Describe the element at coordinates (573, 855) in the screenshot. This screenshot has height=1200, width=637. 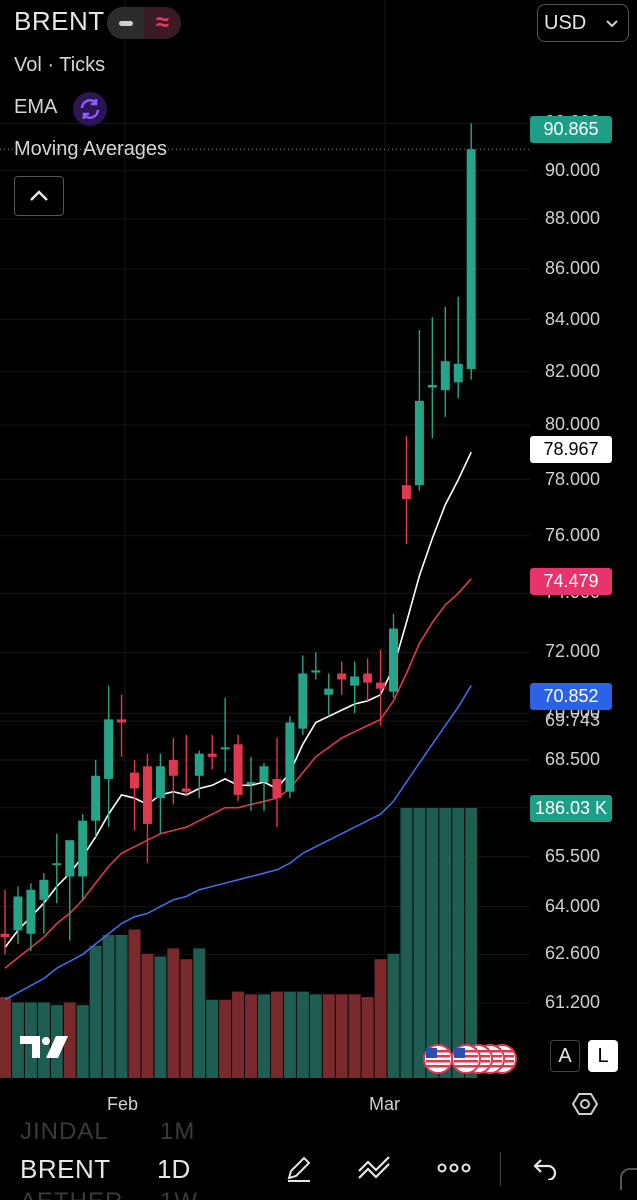
I see `price-axis-label: 65.500` at that location.